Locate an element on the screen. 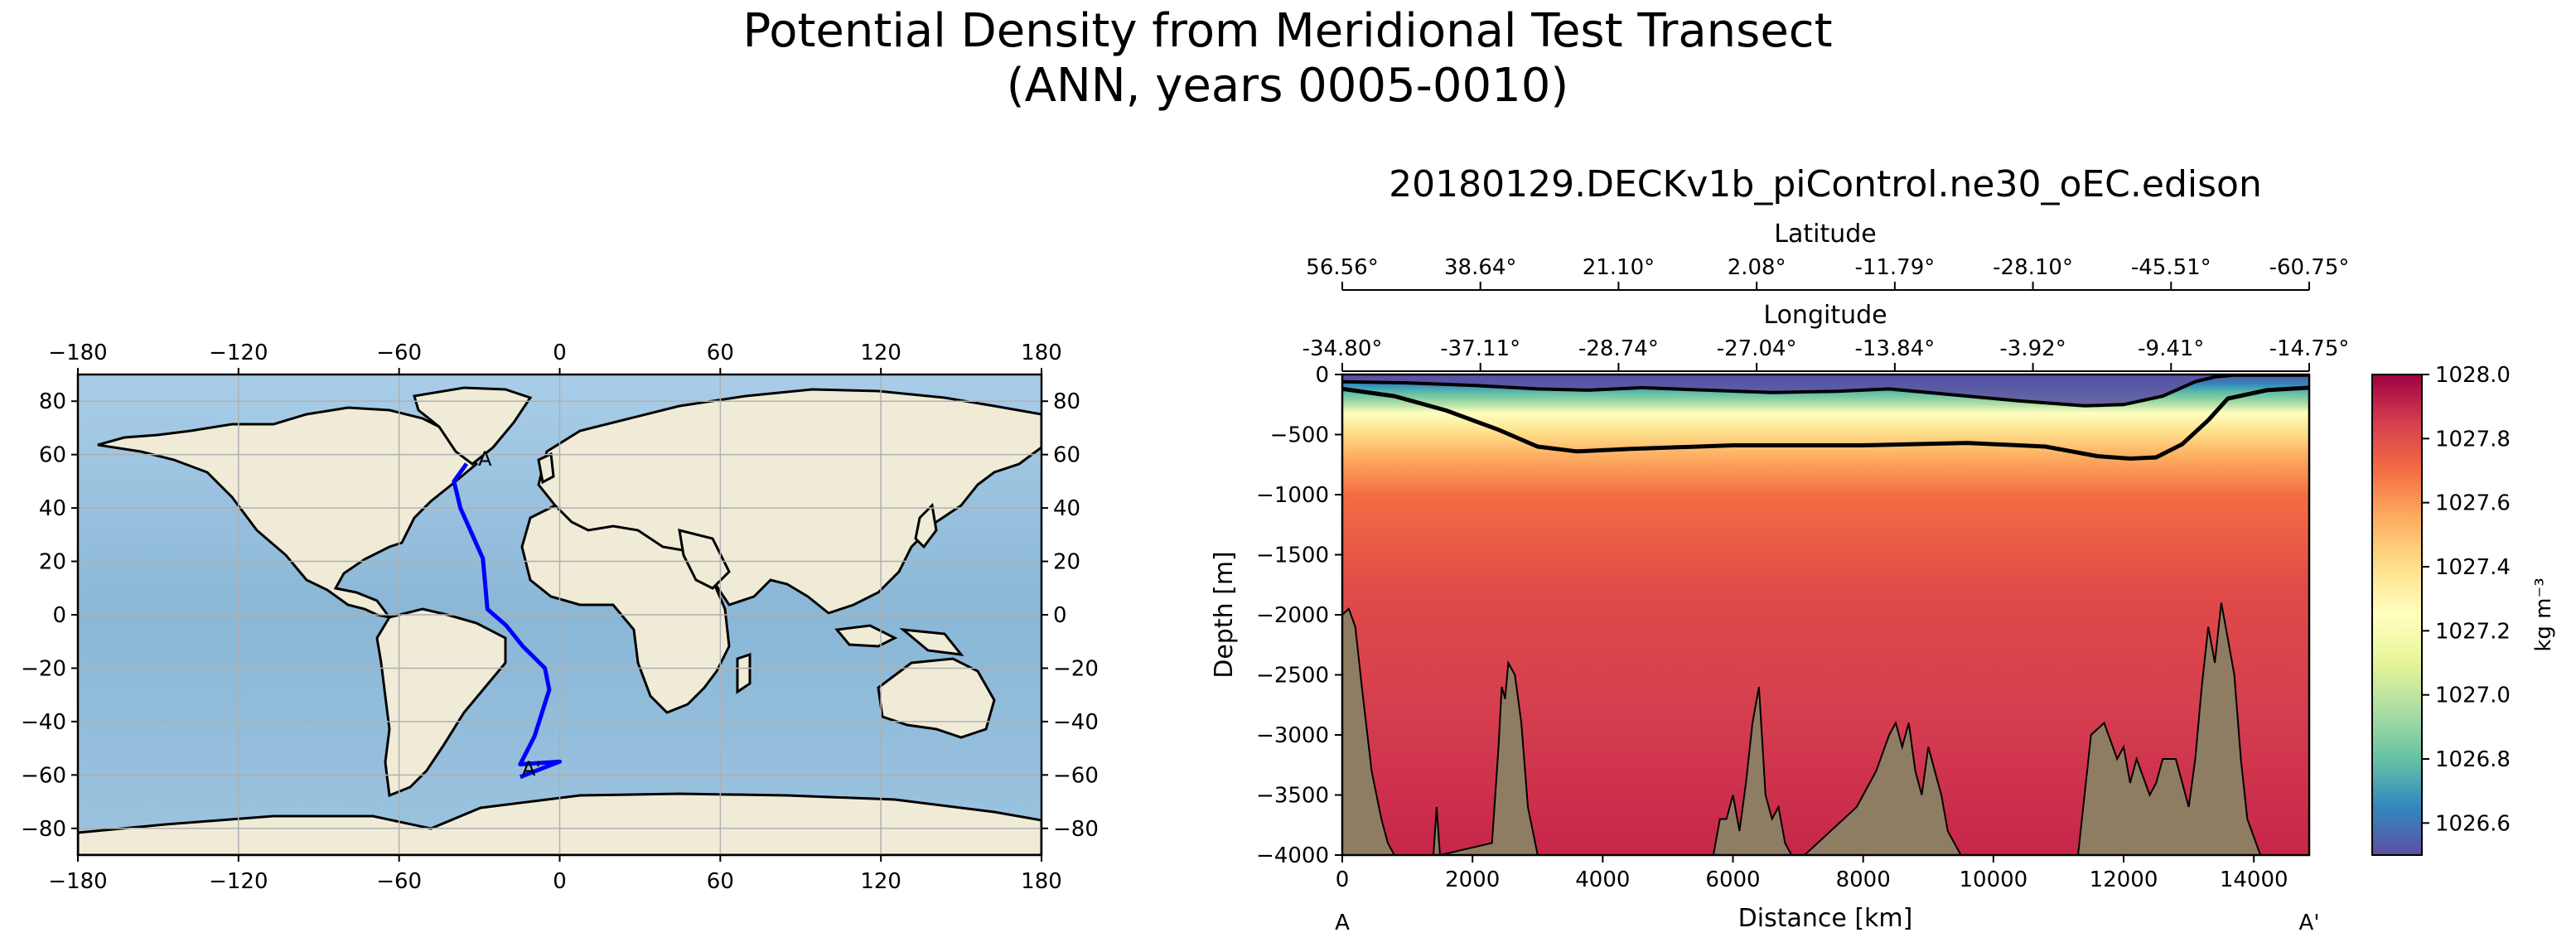 This screenshot has height=952, width=2576. section-ytick-label: −3000 is located at coordinates (1292, 735).